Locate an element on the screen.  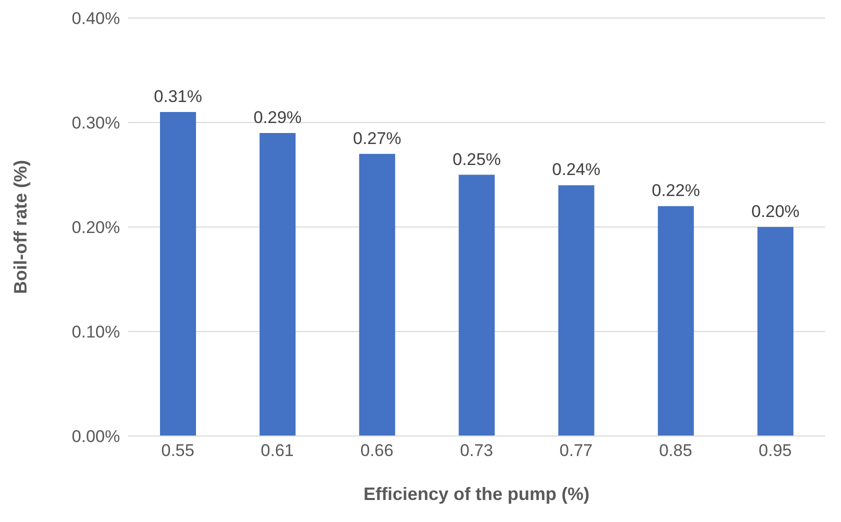
x-tick-label: 0.61 is located at coordinates (277, 450).